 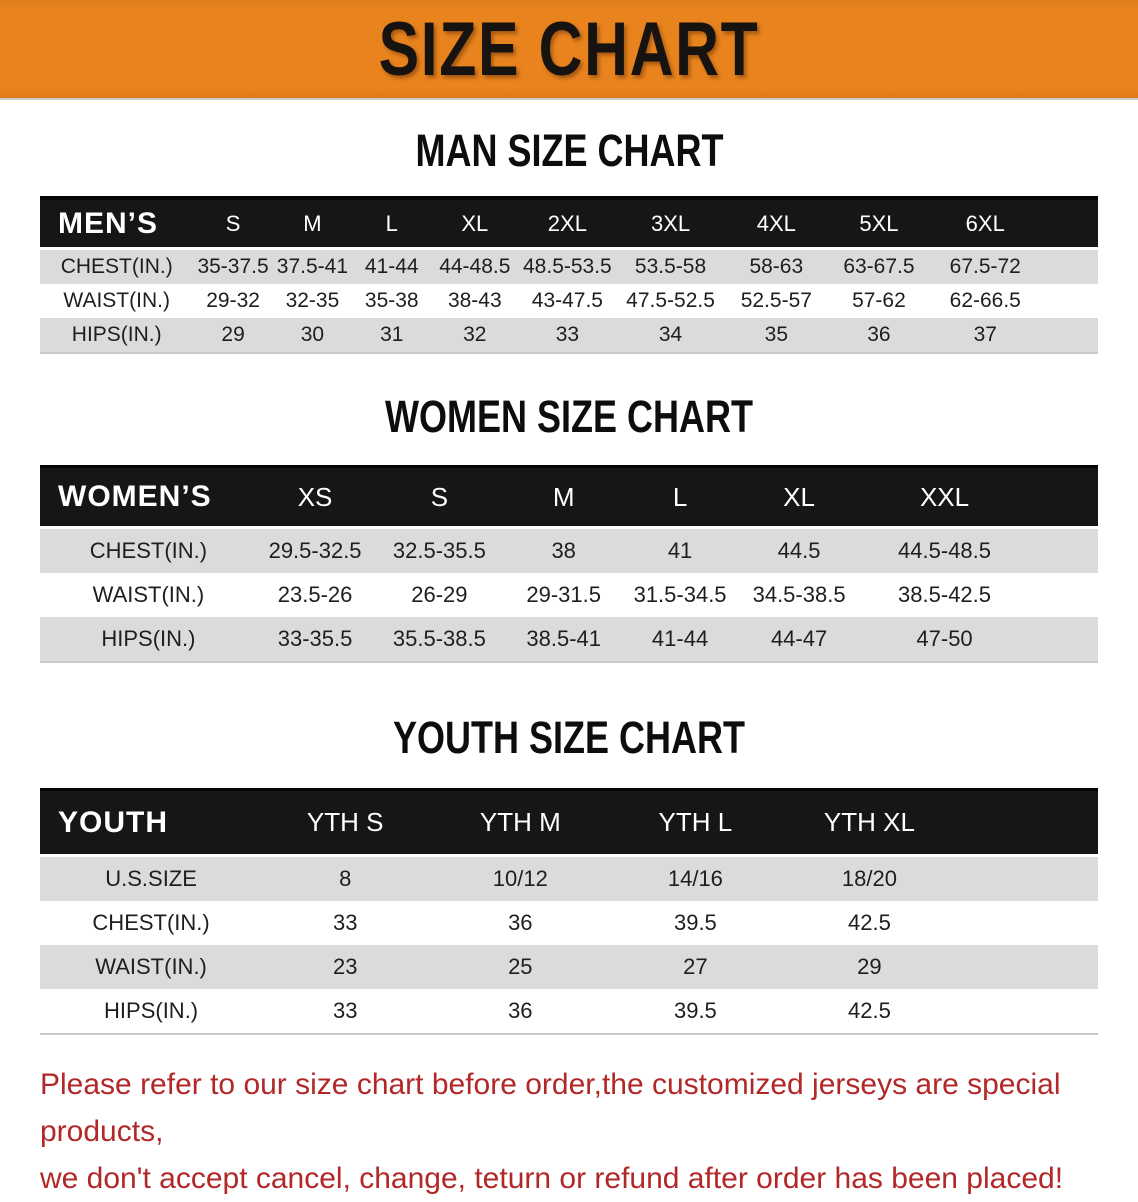 I want to click on banner-title: SIZE CHART, so click(x=569, y=49).